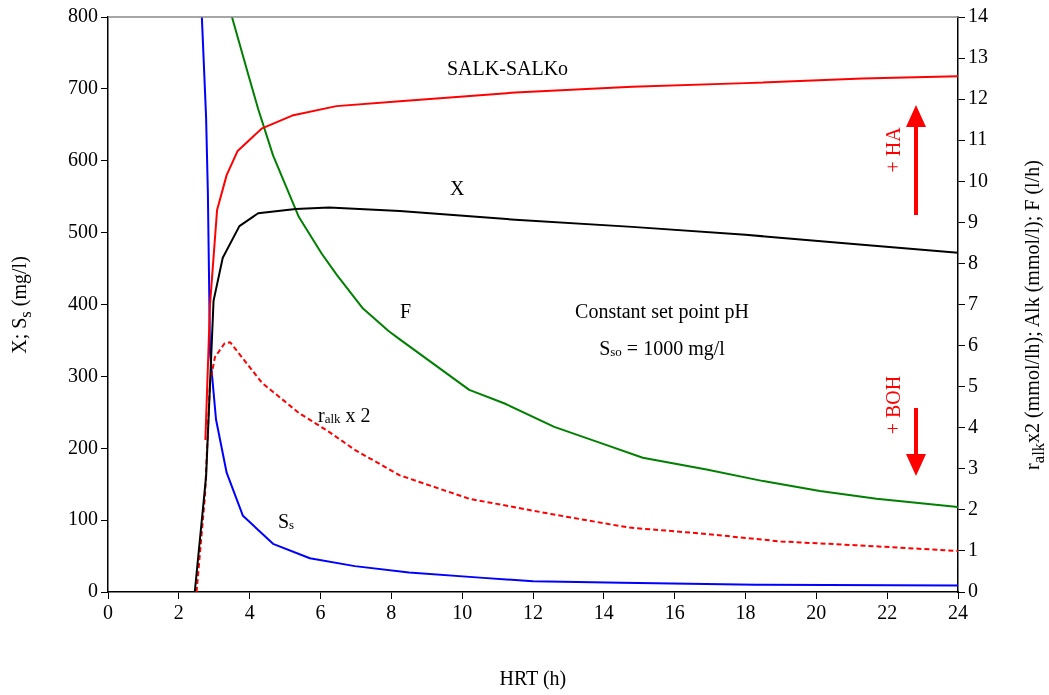  I want to click on y2-tick-label: 5, so click(973, 384).